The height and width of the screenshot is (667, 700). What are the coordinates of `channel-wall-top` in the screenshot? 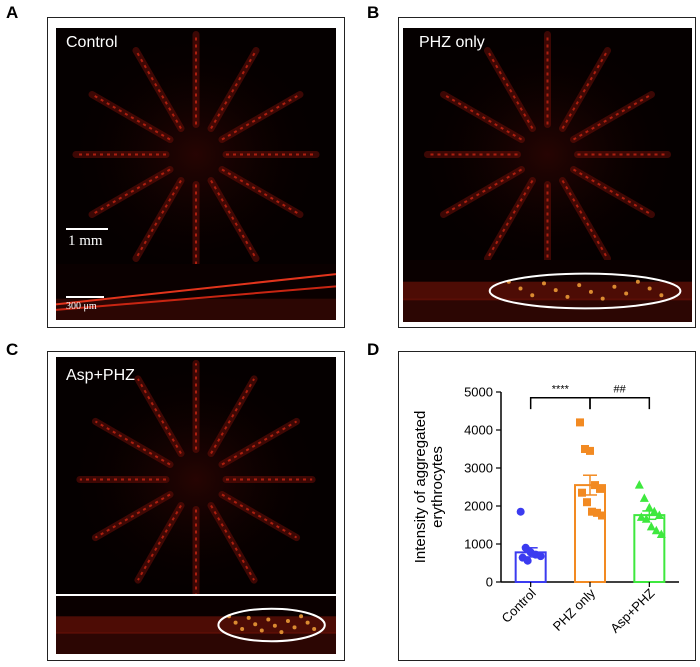 It's located at (196, 289).